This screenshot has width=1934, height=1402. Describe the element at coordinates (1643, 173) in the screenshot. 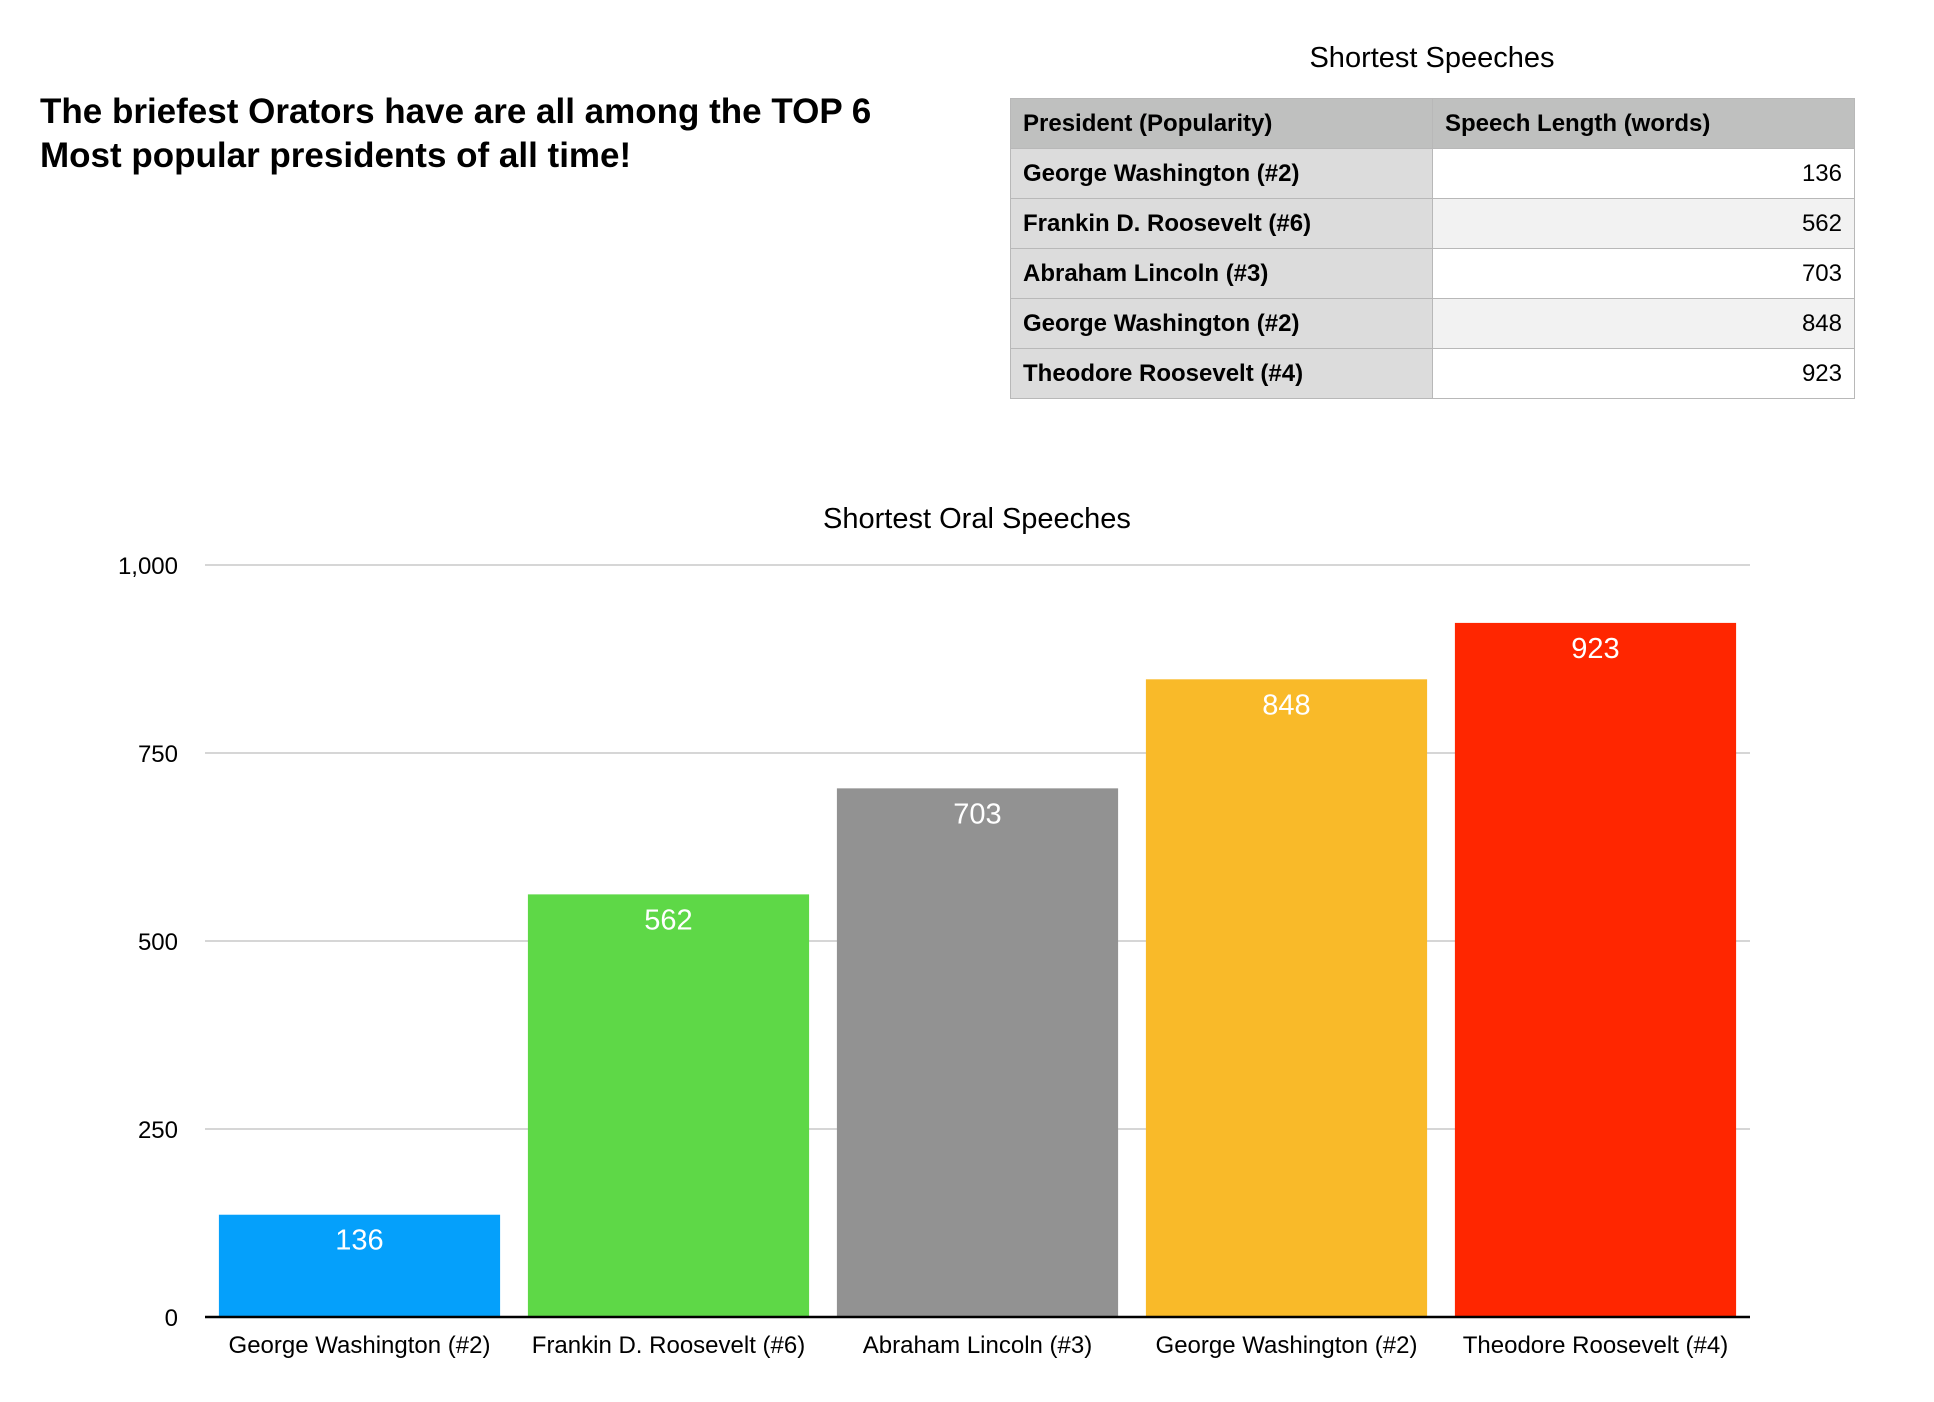

I see `table-cell-length: 136` at that location.